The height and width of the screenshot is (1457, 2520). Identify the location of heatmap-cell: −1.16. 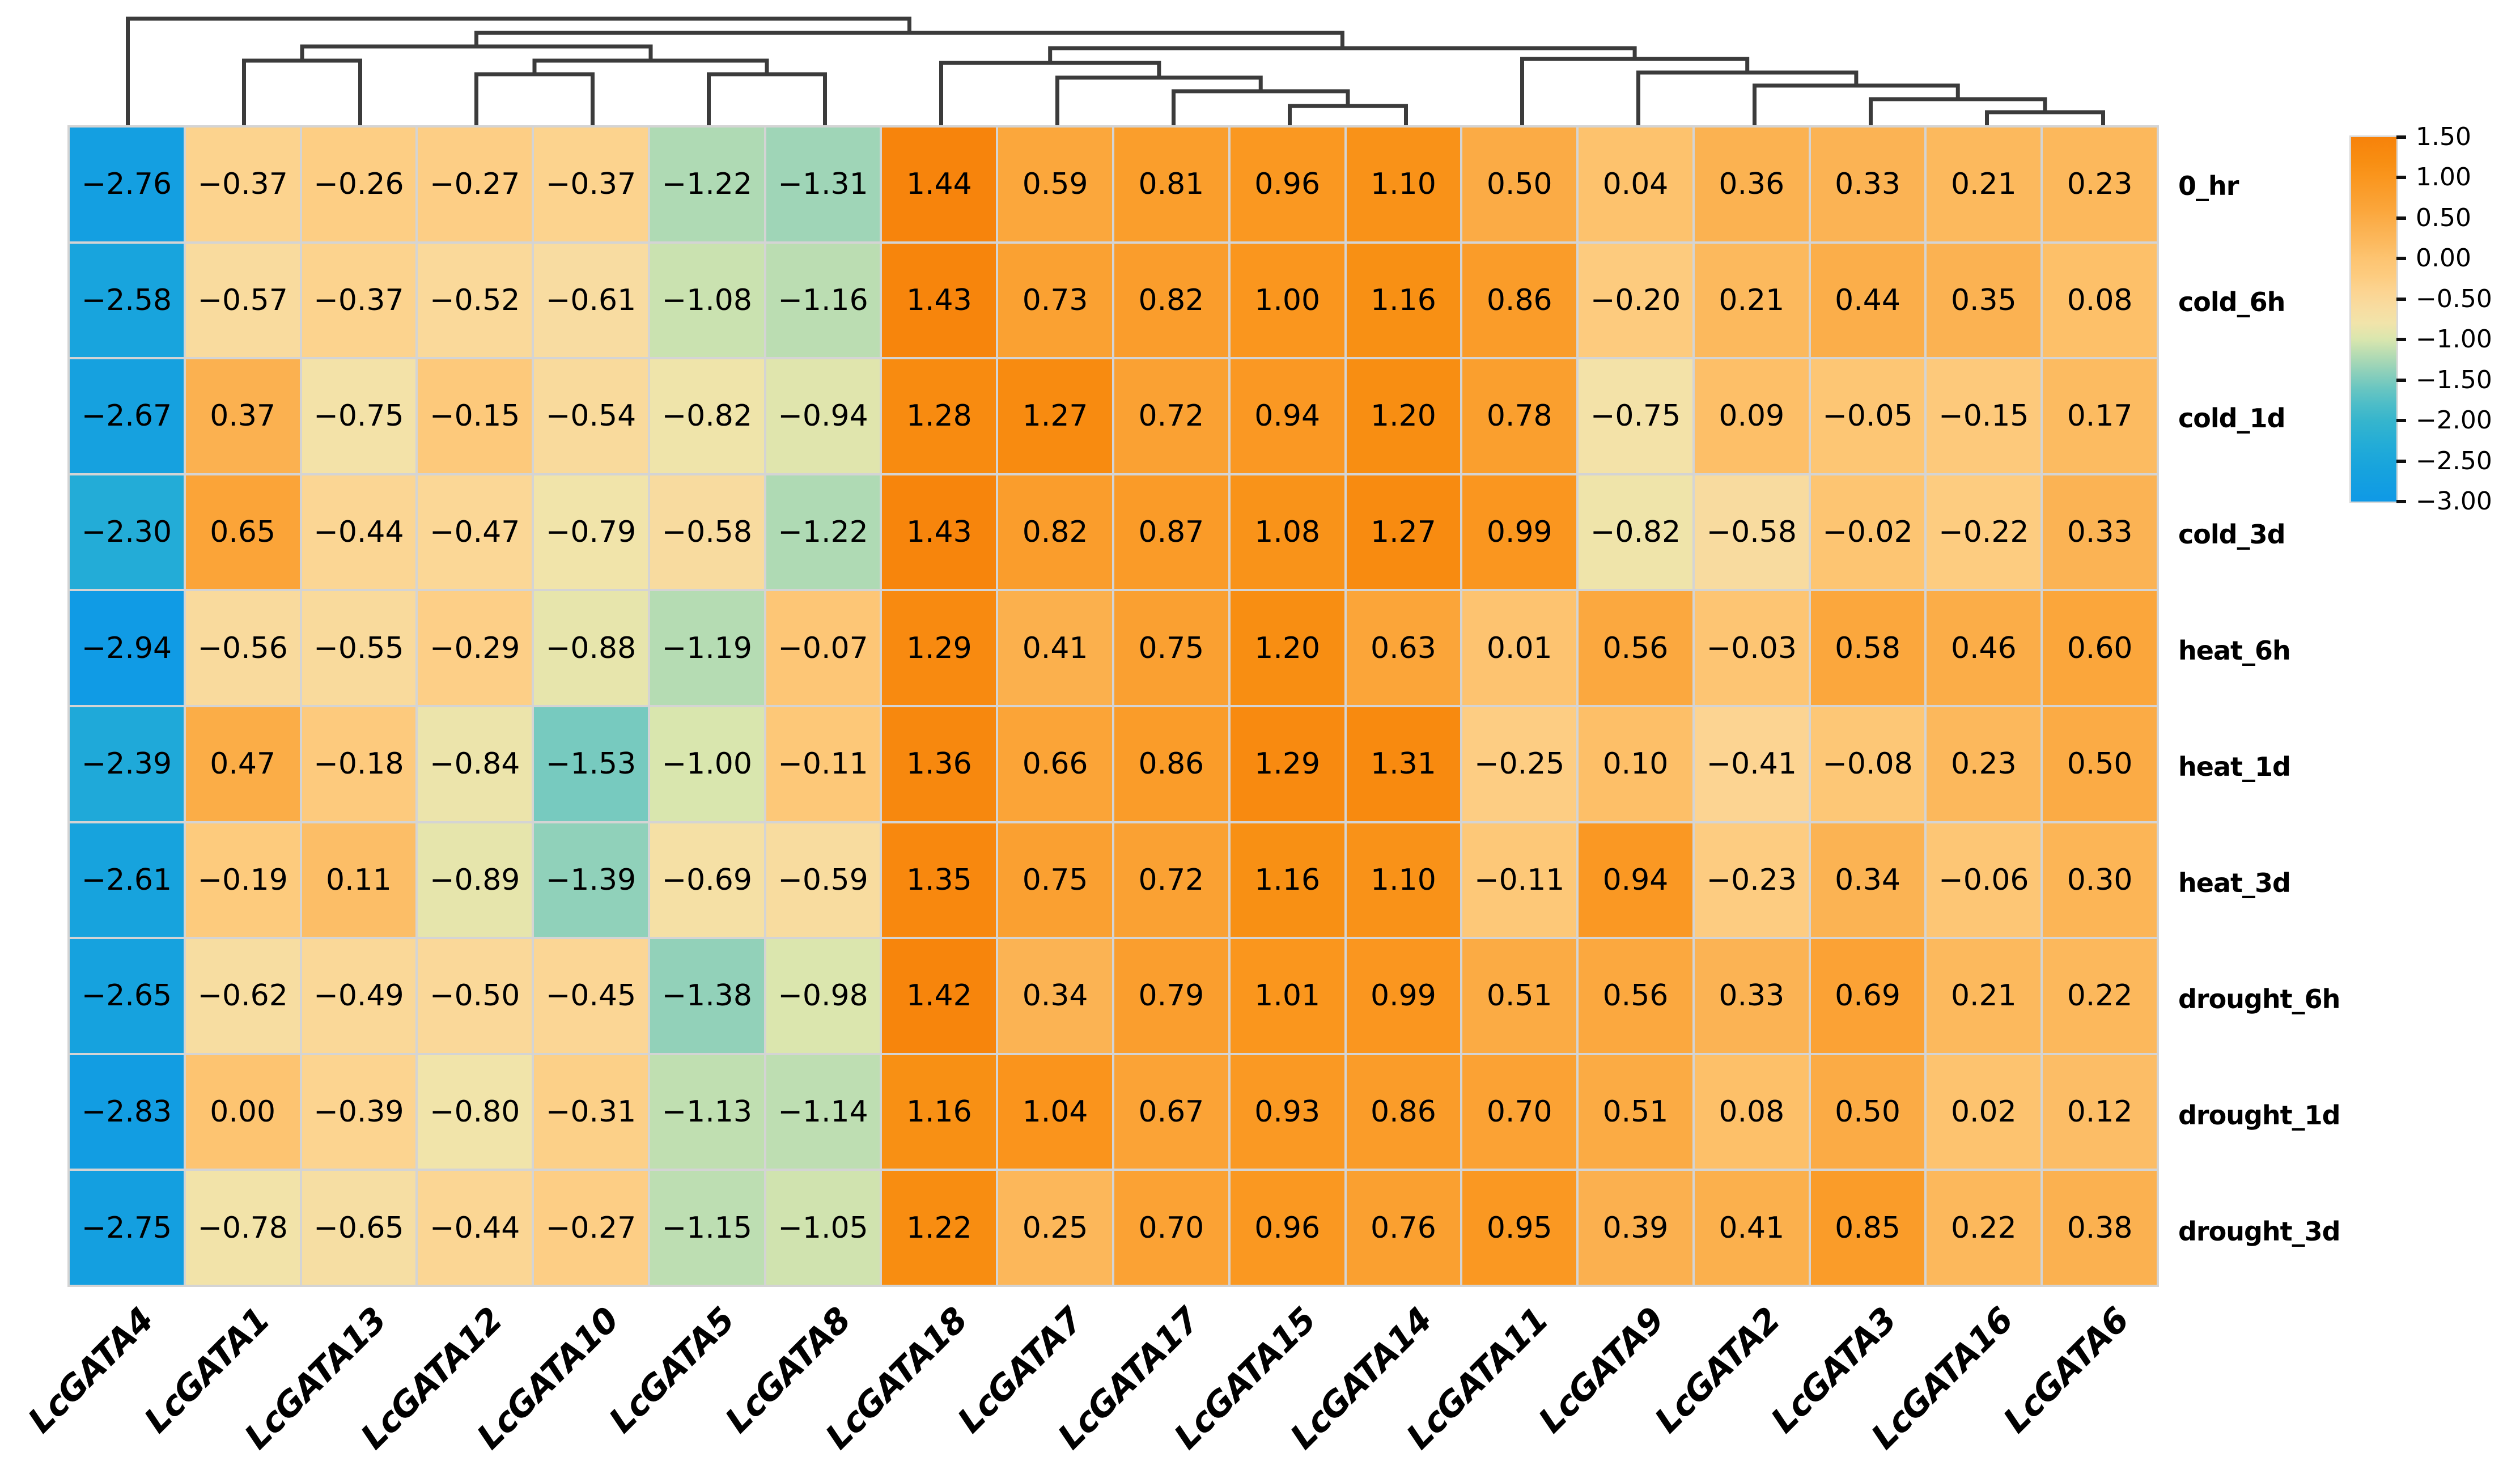
(823, 300).